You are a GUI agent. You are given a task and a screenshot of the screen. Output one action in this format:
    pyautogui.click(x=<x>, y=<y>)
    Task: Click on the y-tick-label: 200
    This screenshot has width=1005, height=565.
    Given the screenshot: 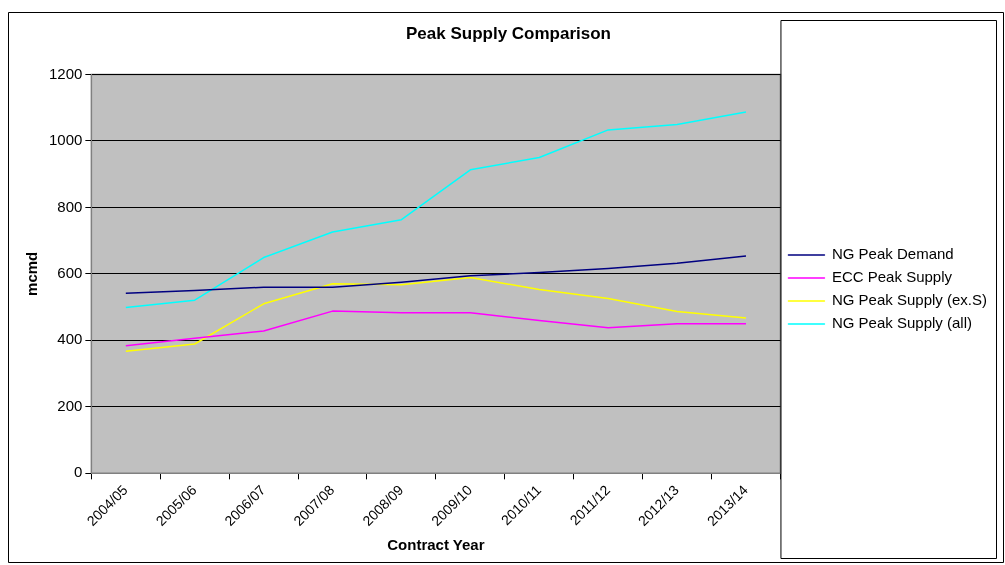 What is the action you would take?
    pyautogui.click(x=70, y=405)
    